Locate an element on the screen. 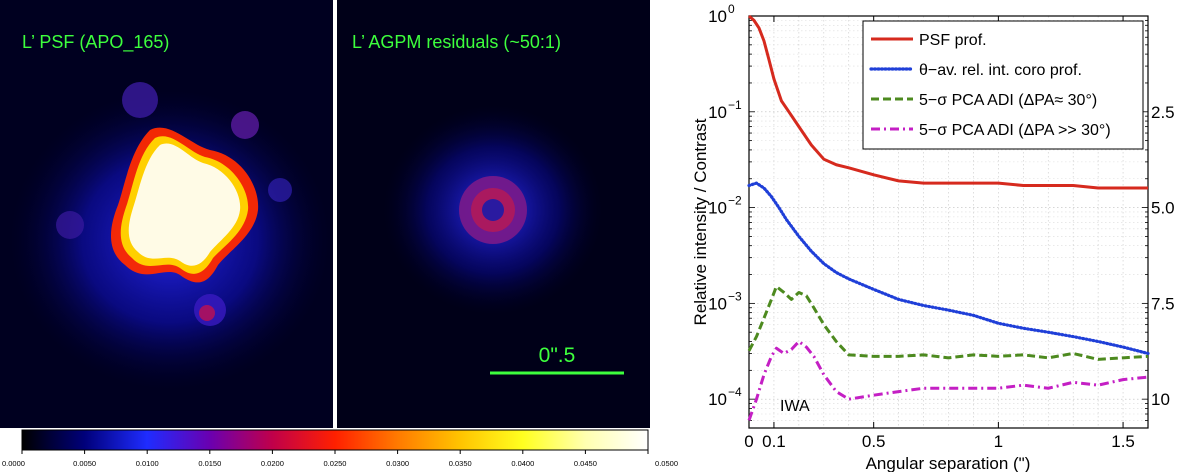  colorbar-tick-label: 0.0350 is located at coordinates (460, 463).